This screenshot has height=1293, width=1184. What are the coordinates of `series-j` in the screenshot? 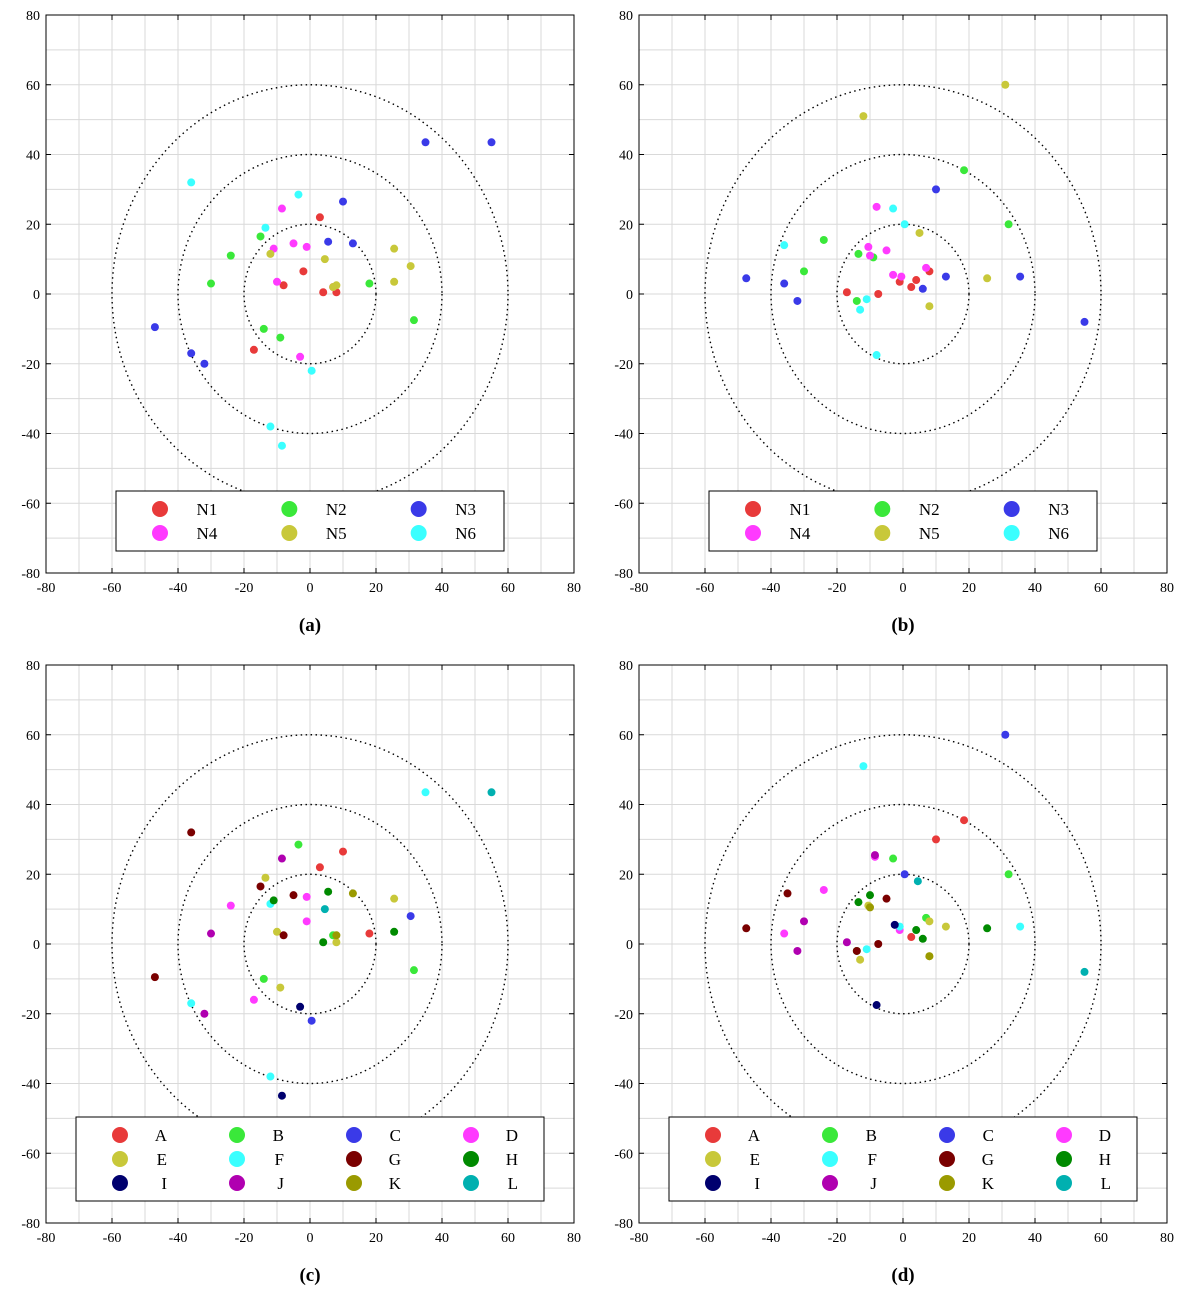 It's located at (243, 936).